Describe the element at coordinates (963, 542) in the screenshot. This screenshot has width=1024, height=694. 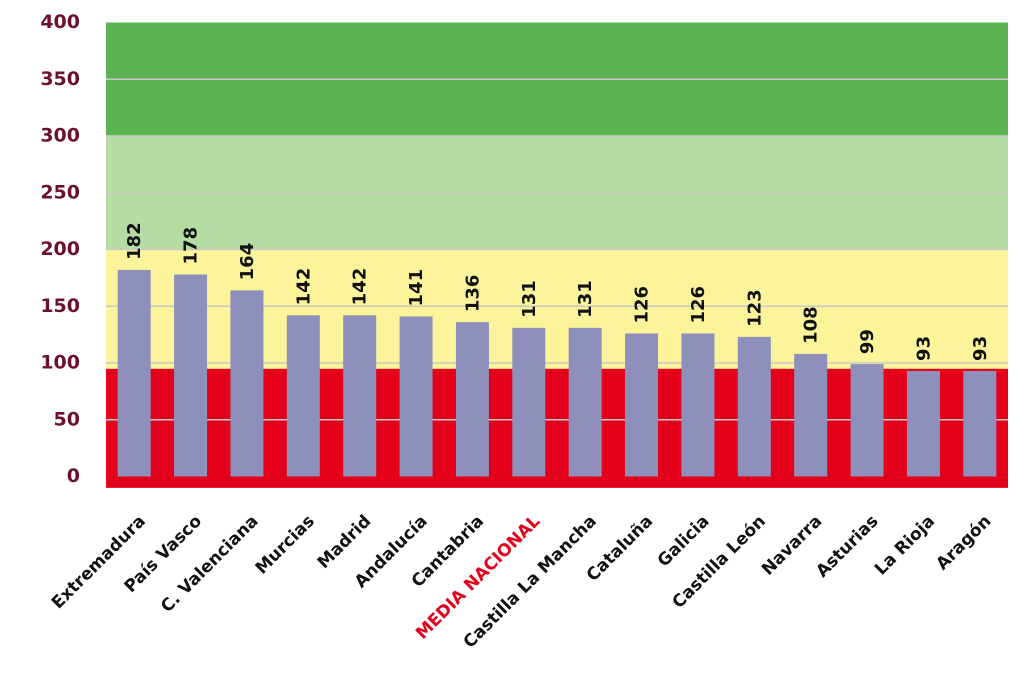
I see `x-tick-label: Aragón` at that location.